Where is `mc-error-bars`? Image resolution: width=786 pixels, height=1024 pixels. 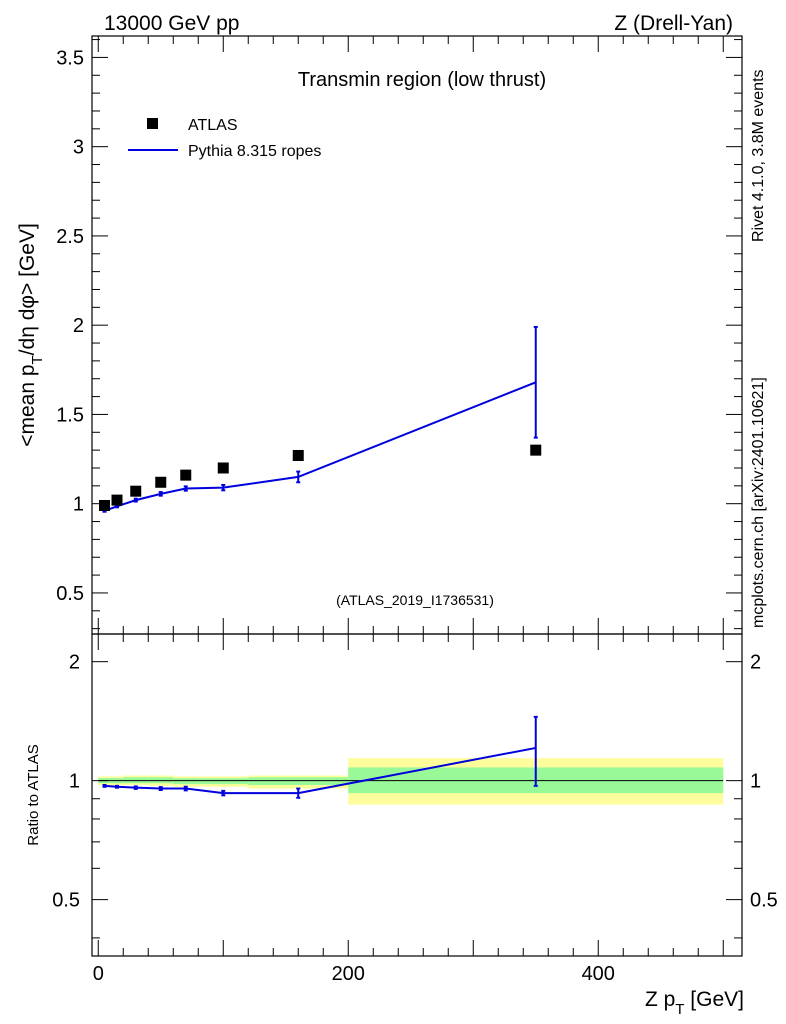 mc-error-bars is located at coordinates (320, 419).